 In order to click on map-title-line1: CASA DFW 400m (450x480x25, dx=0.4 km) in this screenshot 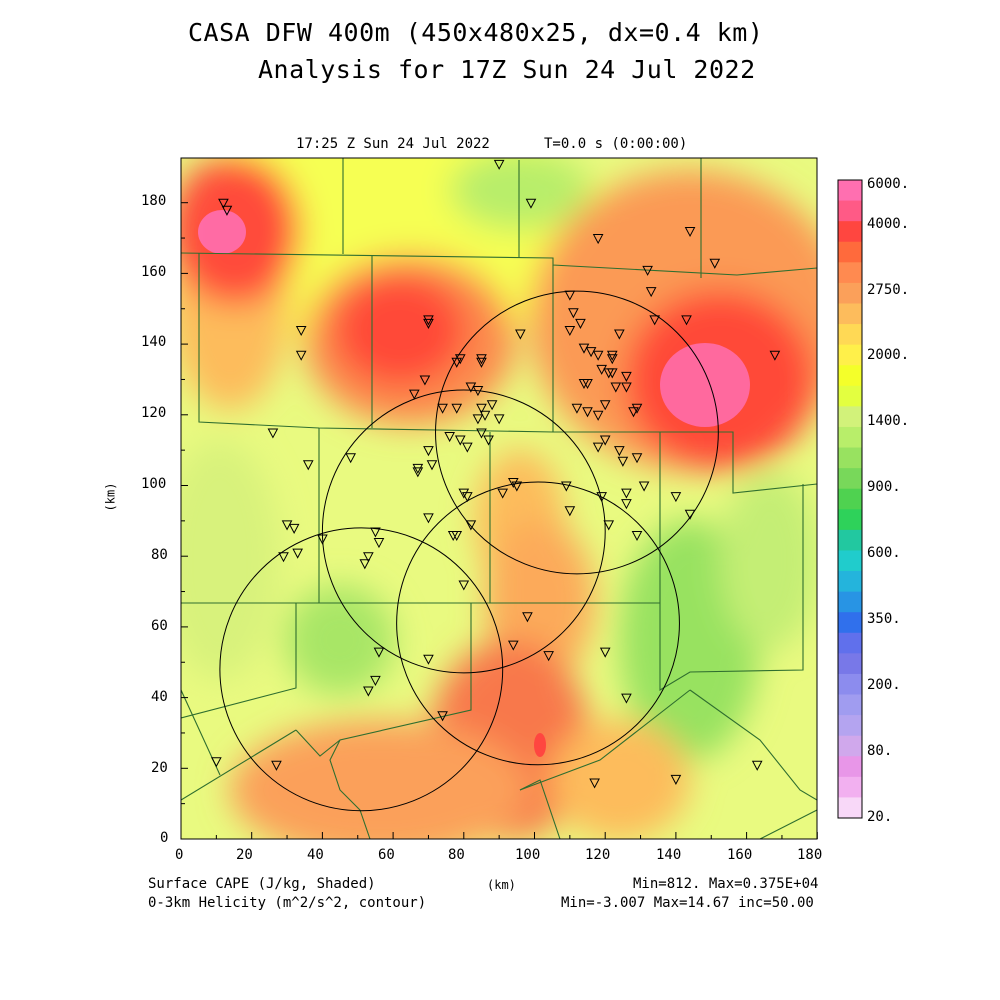, I will do `click(476, 32)`.